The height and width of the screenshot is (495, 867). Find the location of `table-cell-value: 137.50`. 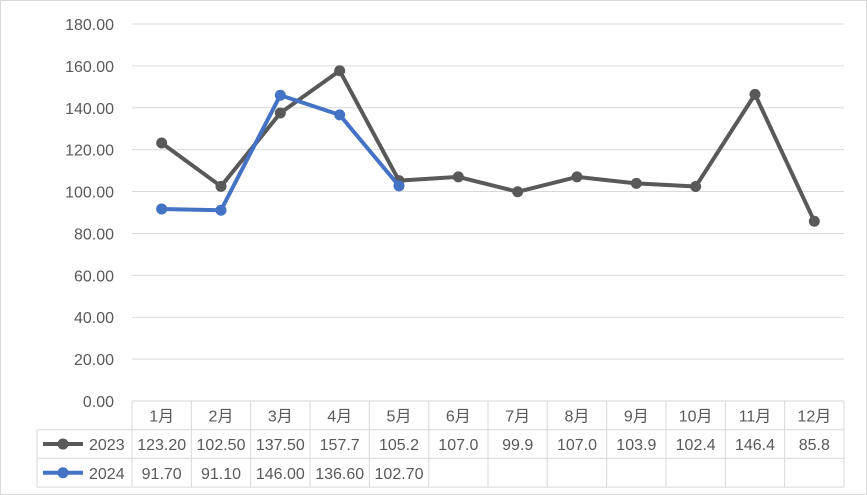

table-cell-value: 137.50 is located at coordinates (280, 445).